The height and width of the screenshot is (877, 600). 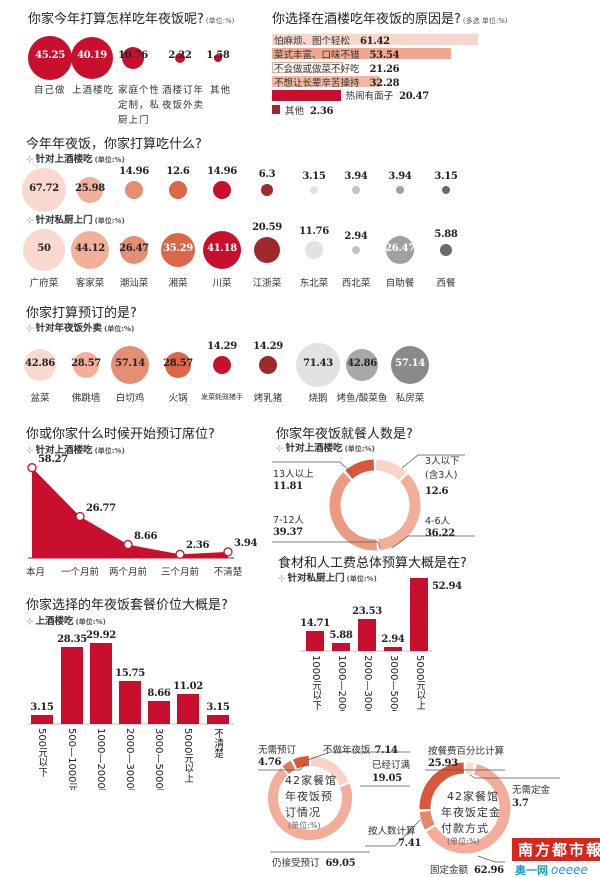 What do you see at coordinates (440, 533) in the screenshot?
I see `segment-value: 36.22` at bounding box center [440, 533].